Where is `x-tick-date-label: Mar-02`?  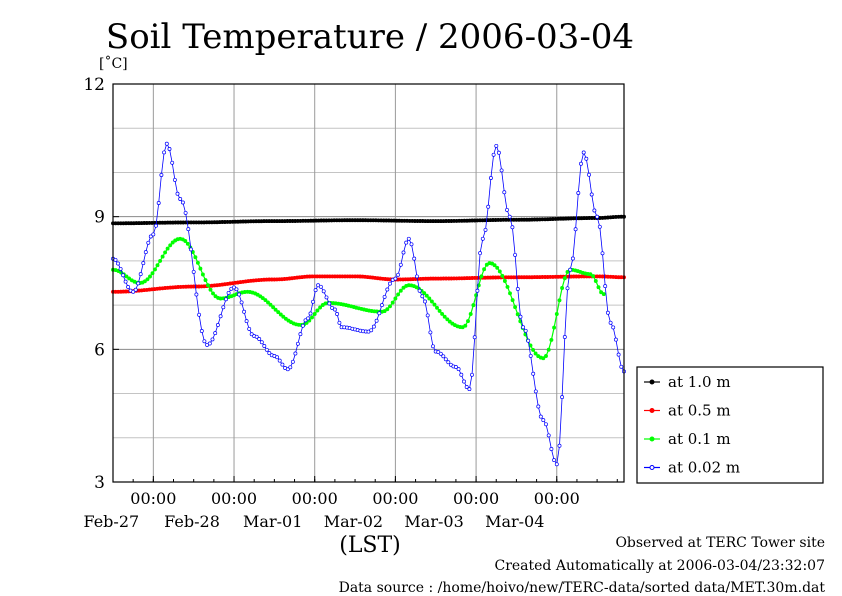 x-tick-date-label: Mar-02 is located at coordinates (353, 521).